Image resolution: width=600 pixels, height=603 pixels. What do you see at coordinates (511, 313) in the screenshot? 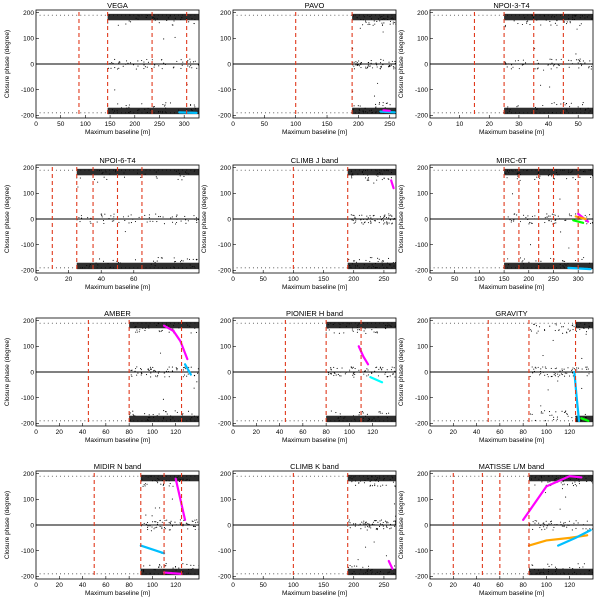
I see `panel-title: GRAVITY` at bounding box center [511, 313].